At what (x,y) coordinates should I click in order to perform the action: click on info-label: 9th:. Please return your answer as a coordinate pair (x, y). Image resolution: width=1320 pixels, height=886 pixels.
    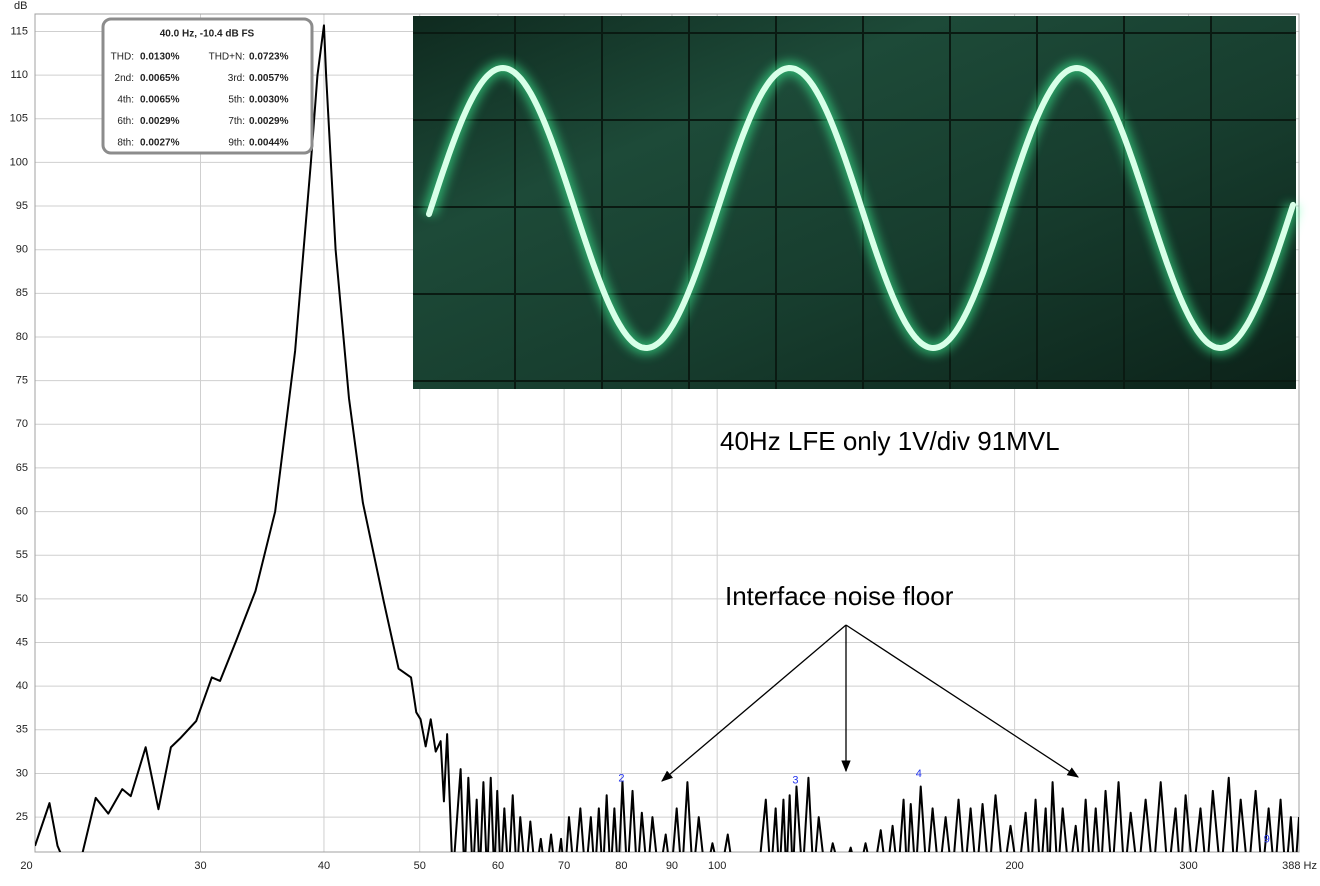
    Looking at the image, I should click on (236, 143).